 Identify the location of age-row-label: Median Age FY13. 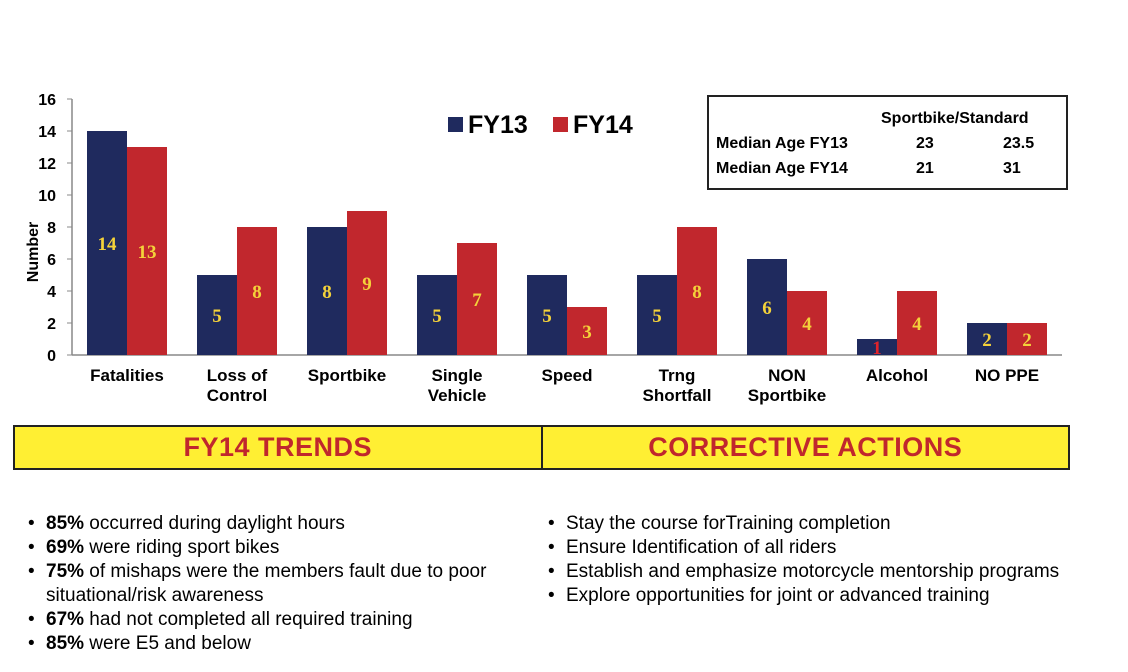
(782, 143).